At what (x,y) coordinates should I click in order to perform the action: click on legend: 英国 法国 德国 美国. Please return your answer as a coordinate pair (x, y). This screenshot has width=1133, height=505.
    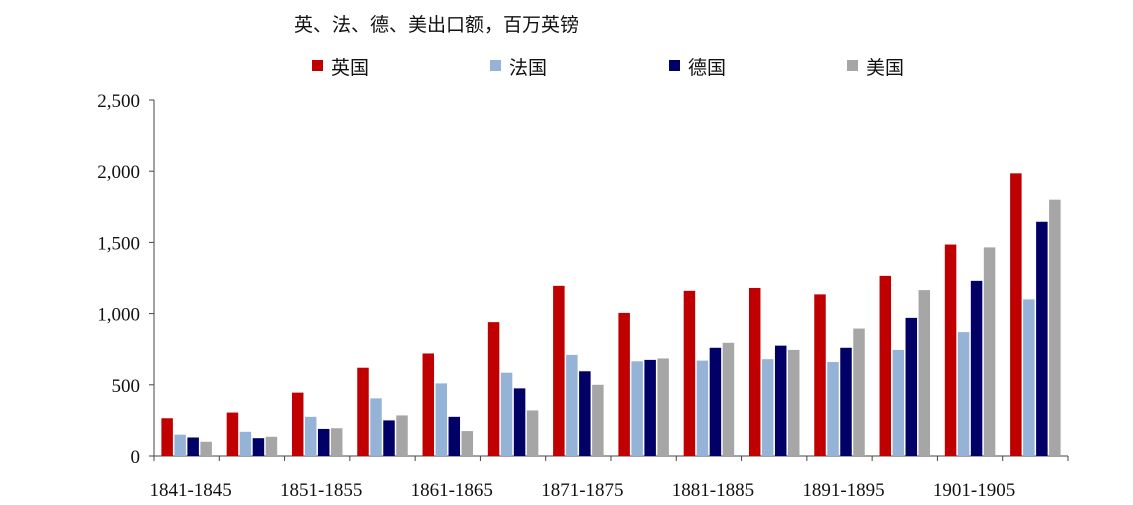
    Looking at the image, I should click on (608, 68).